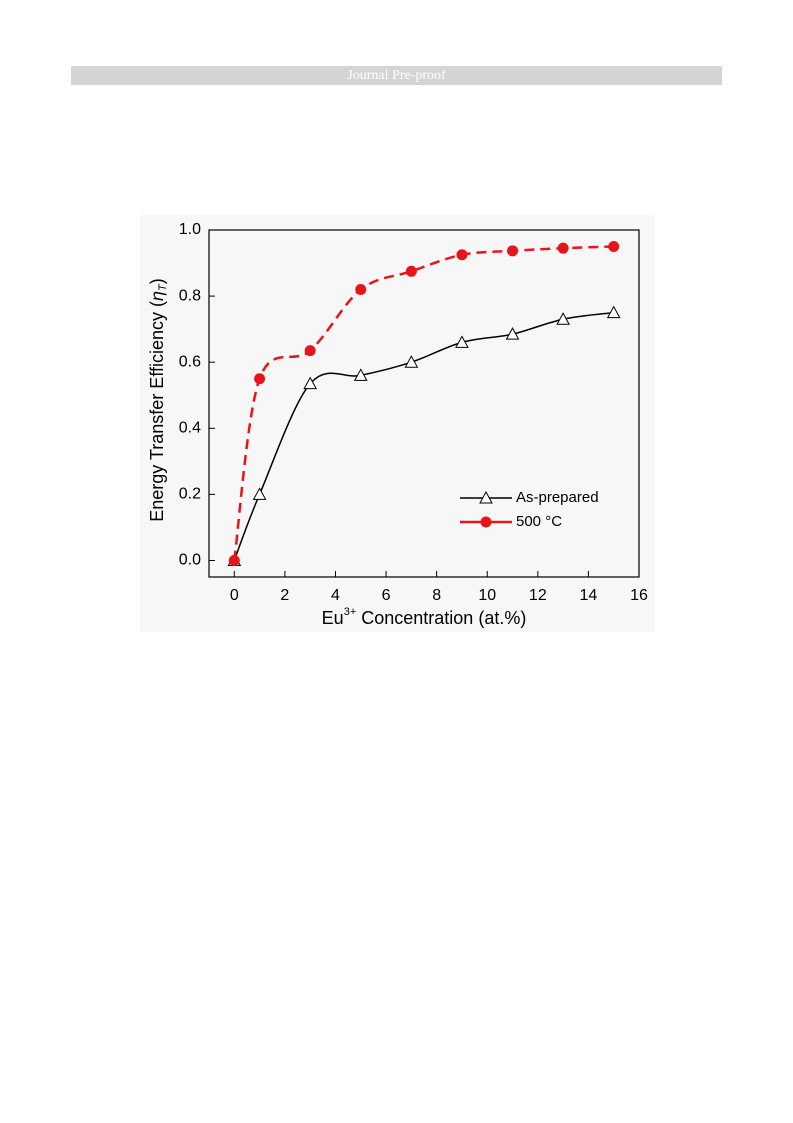 This screenshot has height=1123, width=793. What do you see at coordinates (557, 497) in the screenshot?
I see `legend-label: As-prepared` at bounding box center [557, 497].